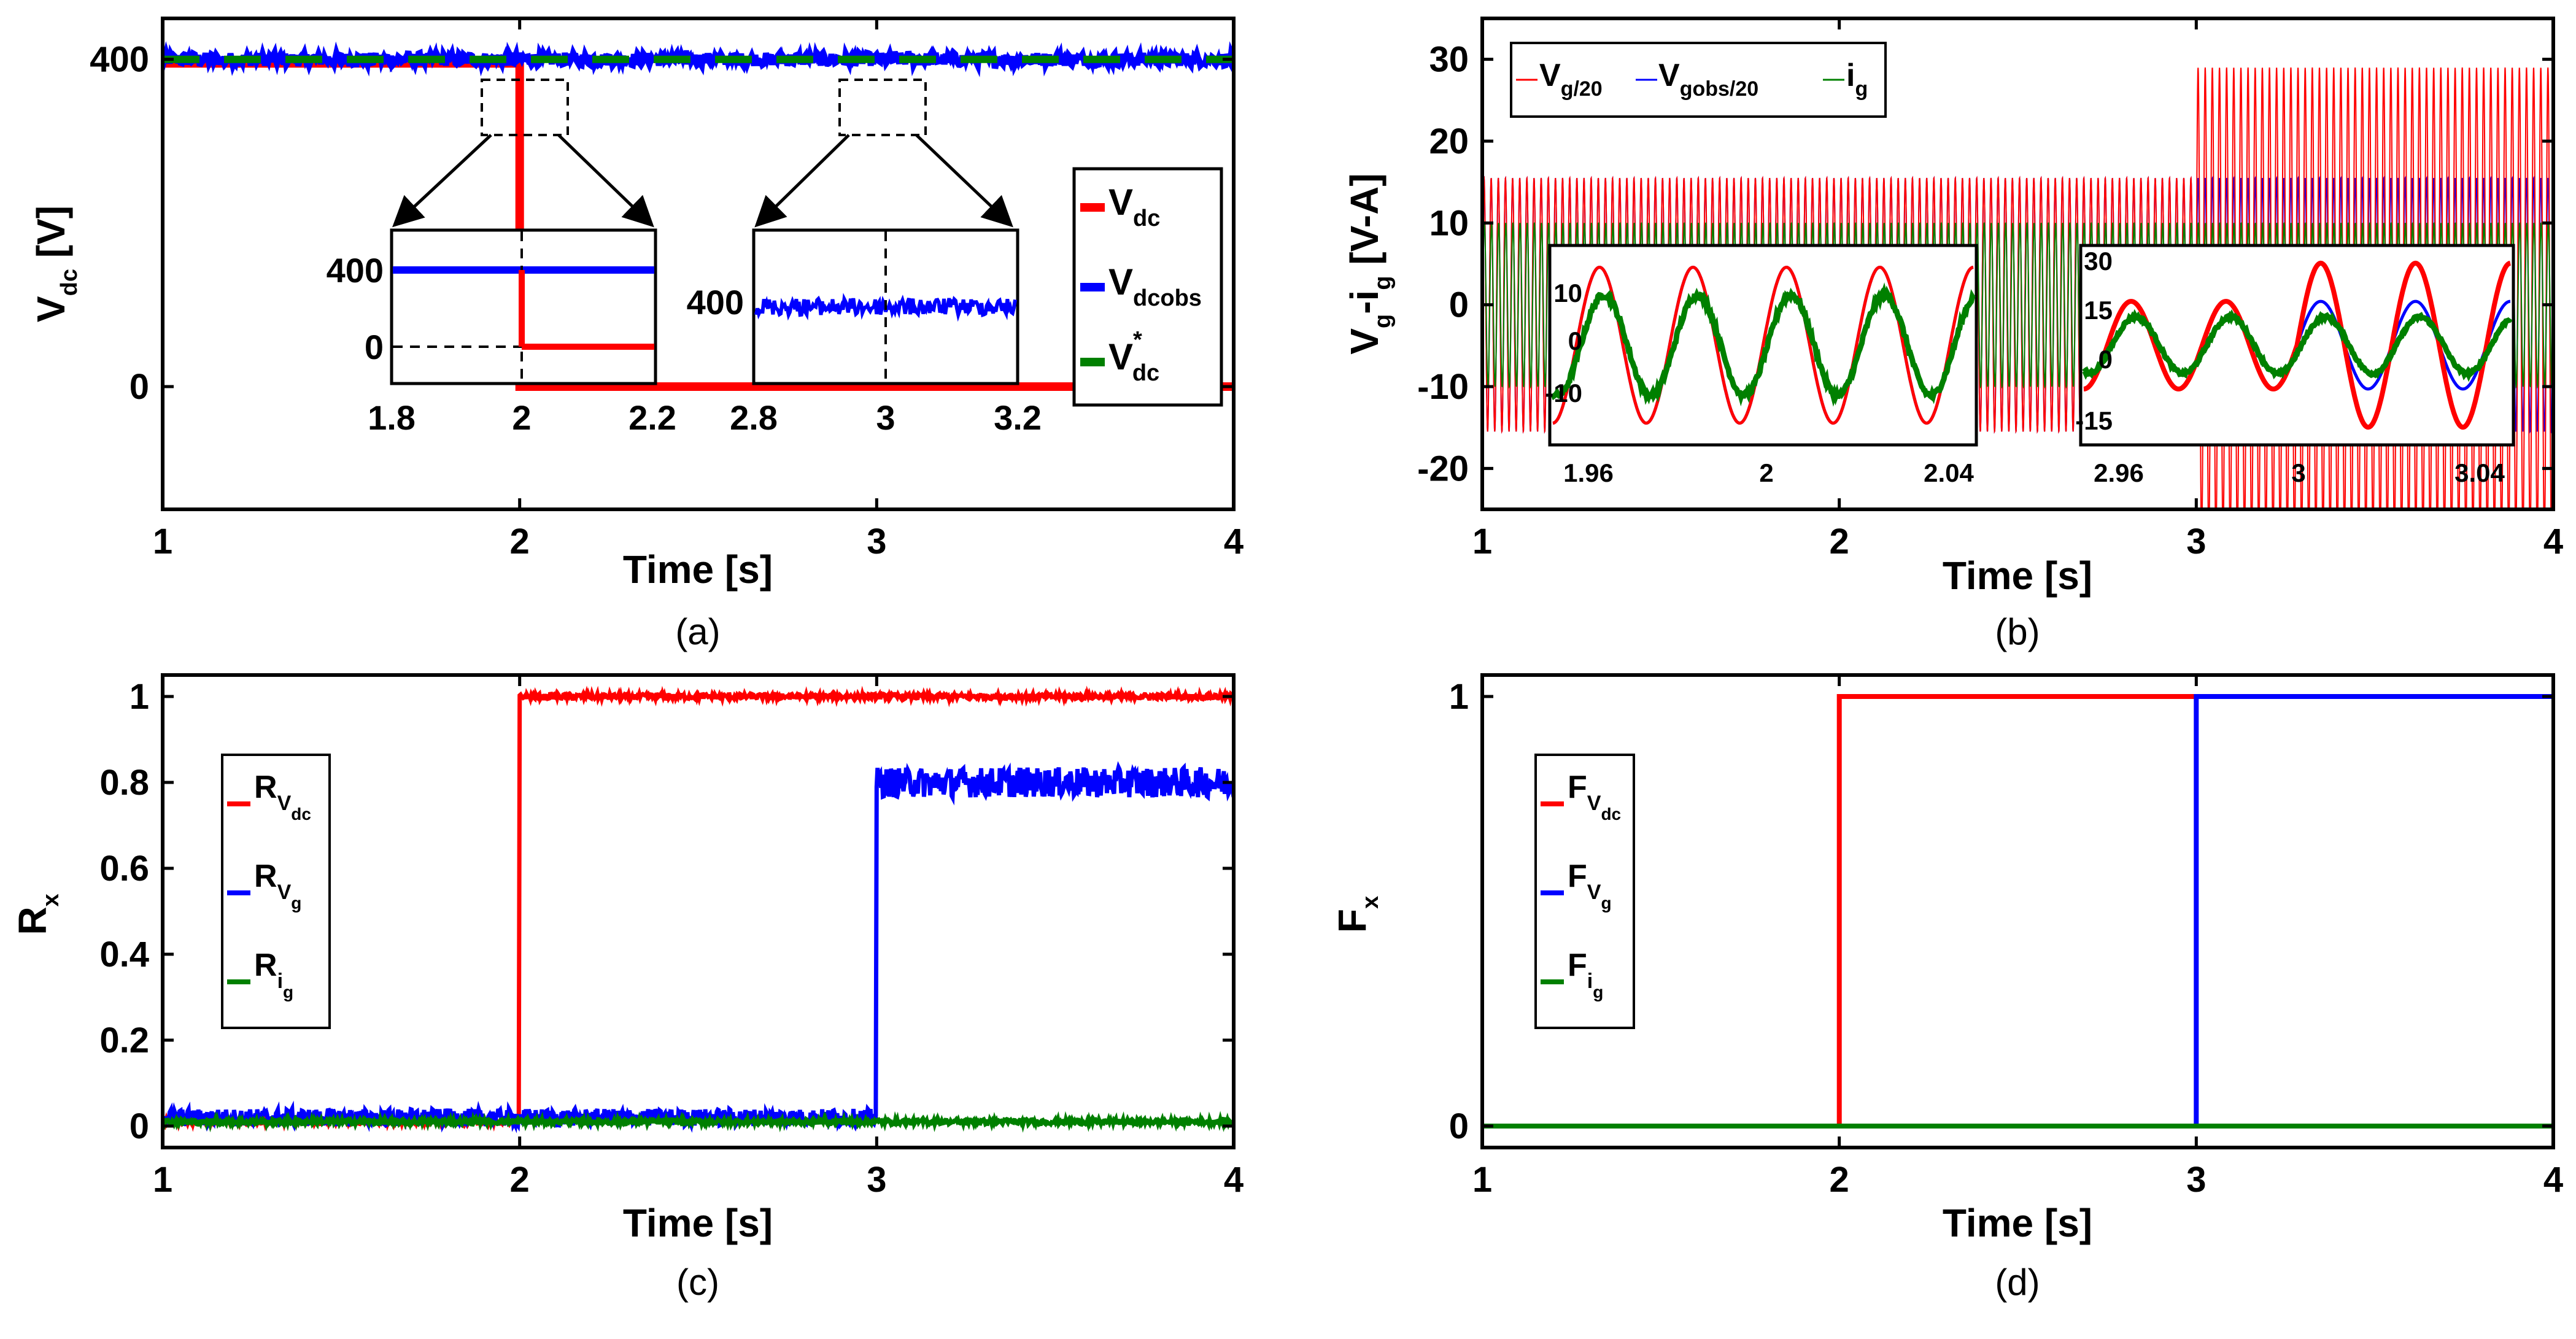  I want to click on y-tick-label: 20, so click(1449, 141).